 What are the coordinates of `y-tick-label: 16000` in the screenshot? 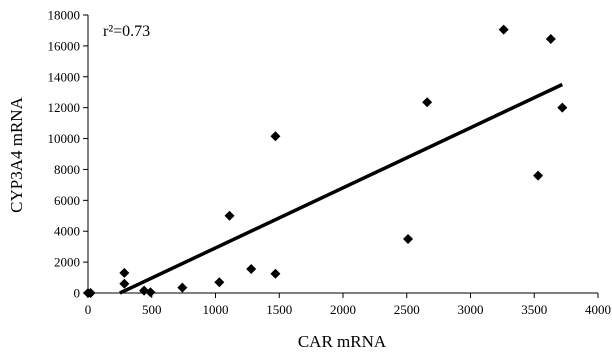 It's located at (64, 45).